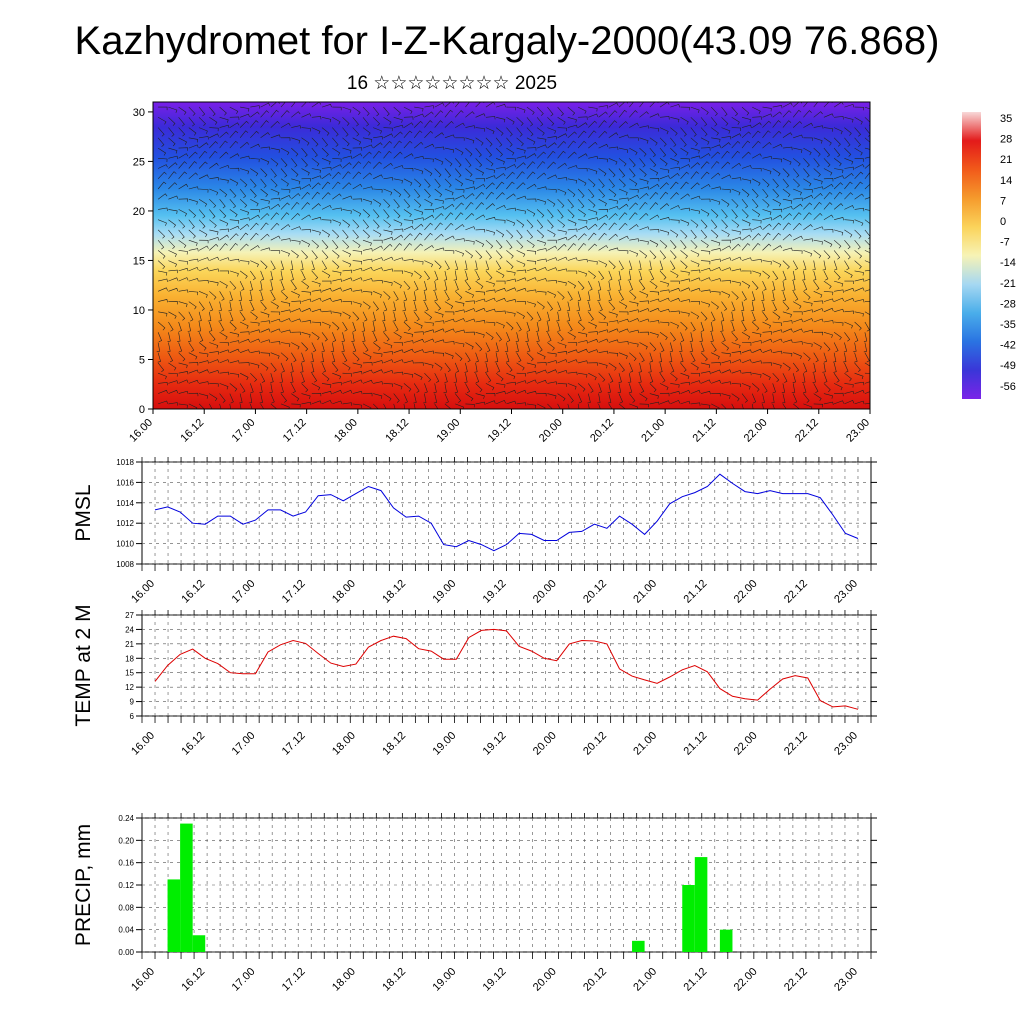 This screenshot has width=1024, height=1024. What do you see at coordinates (83, 885) in the screenshot?
I see `y-axis-label: PRECIP, mm` at bounding box center [83, 885].